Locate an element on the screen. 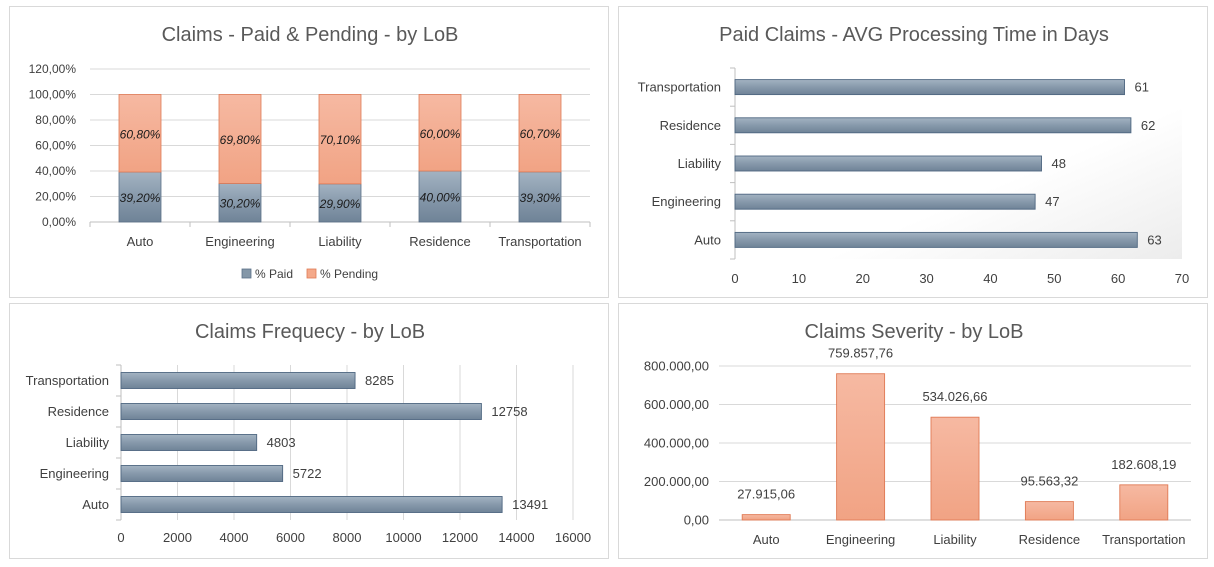 This screenshot has height=567, width=1214. chart-title: Claims Frequecy - by LoB is located at coordinates (310, 332).